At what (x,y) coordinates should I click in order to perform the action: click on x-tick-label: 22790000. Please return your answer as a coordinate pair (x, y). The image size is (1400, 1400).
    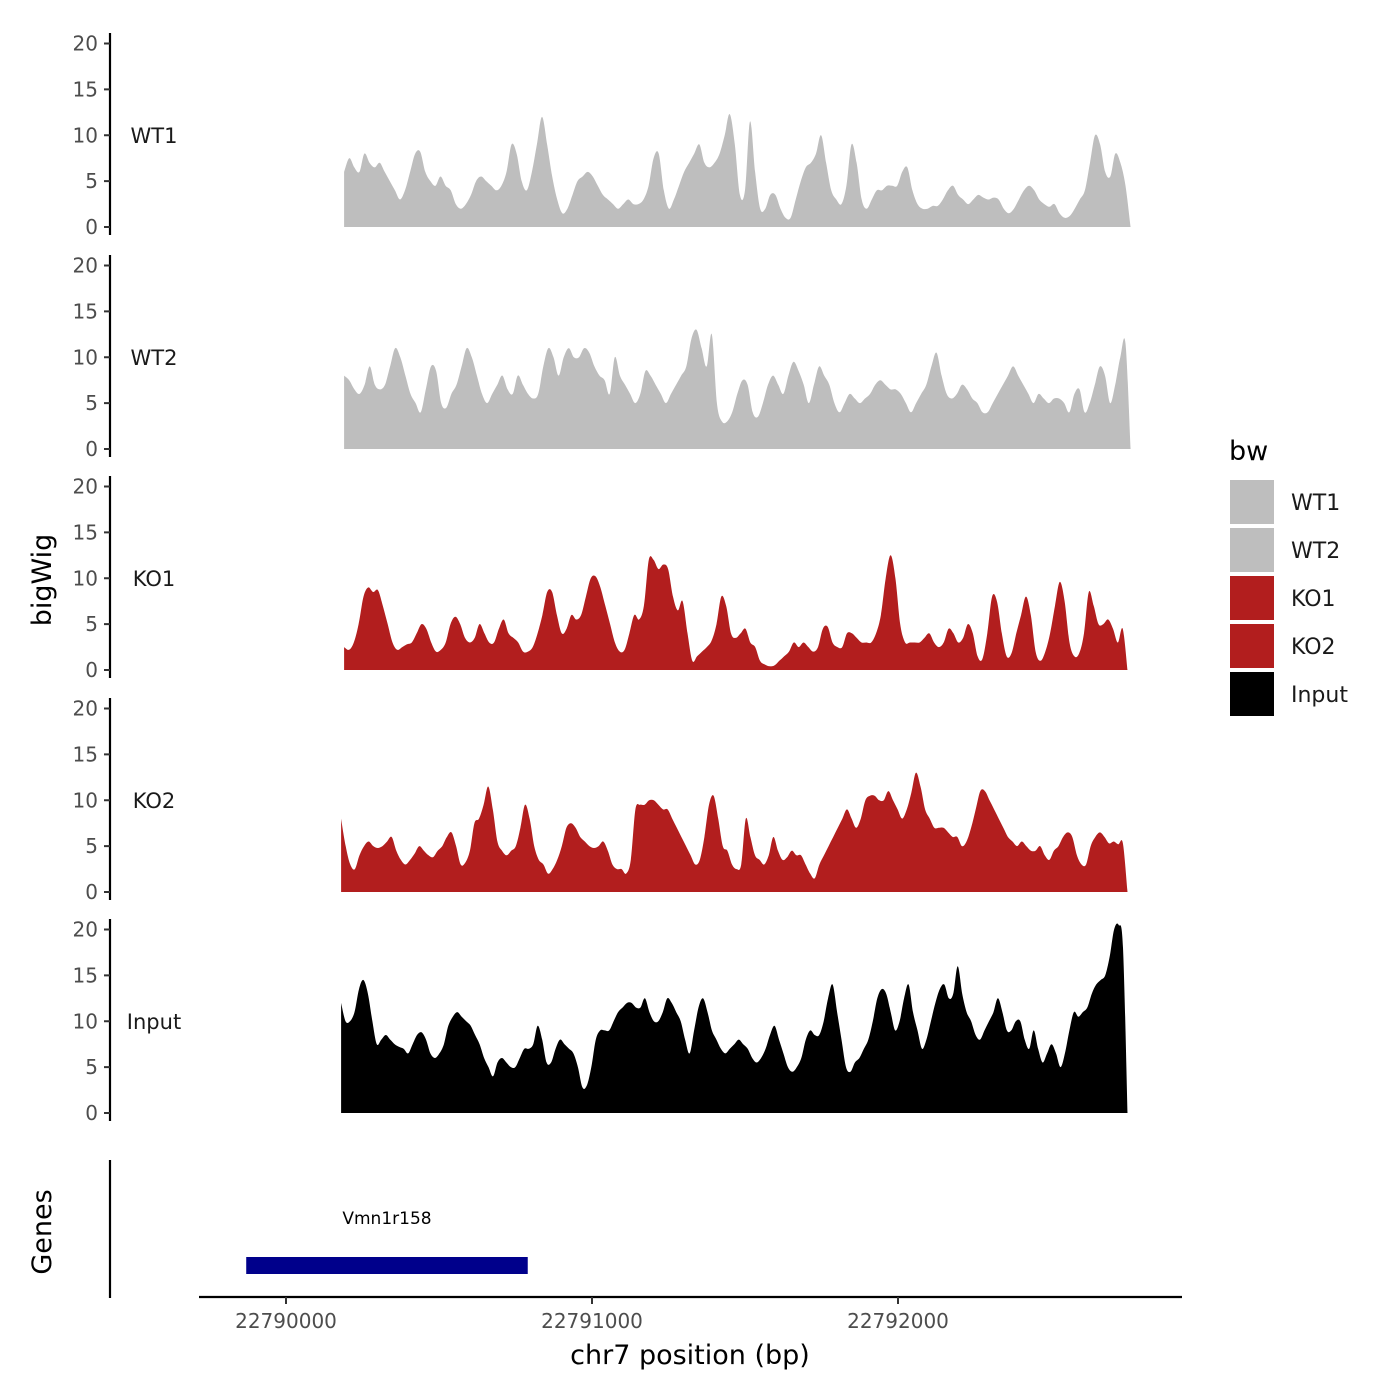
    Looking at the image, I should click on (286, 1321).